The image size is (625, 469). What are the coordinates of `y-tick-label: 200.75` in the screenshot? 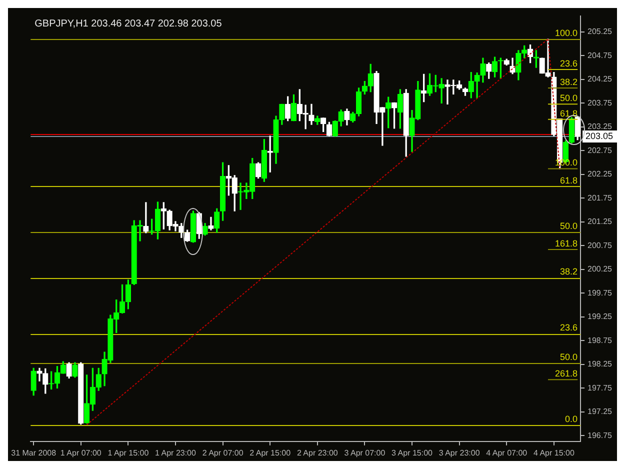 It's located at (600, 245).